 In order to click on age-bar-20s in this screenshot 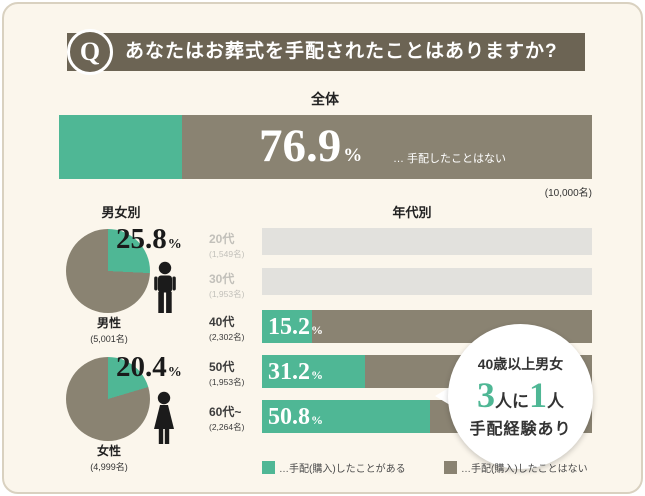, I will do `click(427, 241)`.